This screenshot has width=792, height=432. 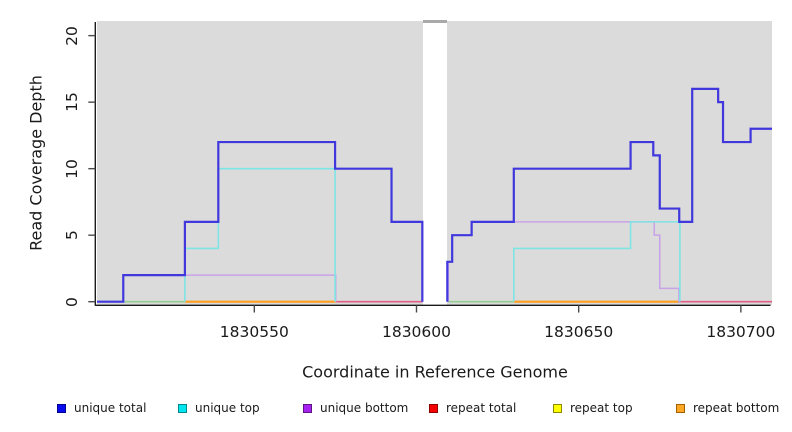 I want to click on x-tick-label: 1830700, so click(x=741, y=332).